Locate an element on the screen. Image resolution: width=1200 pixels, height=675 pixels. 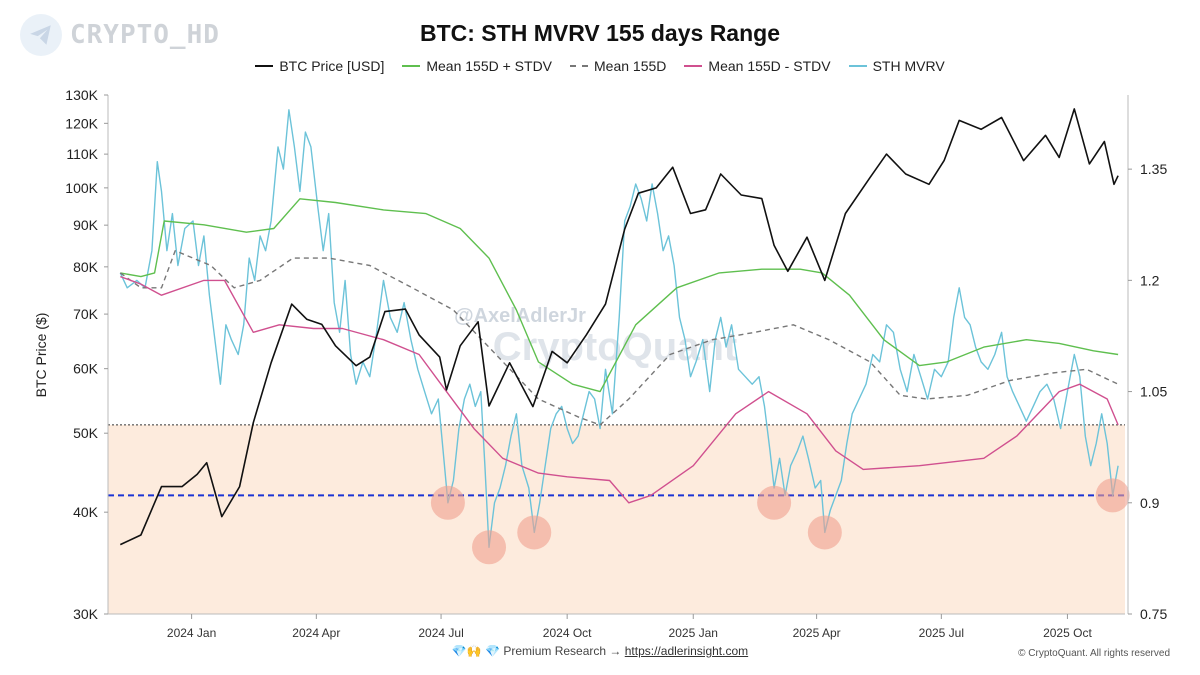
legend-label-mvrv: STH MVRV is located at coordinates (908, 66).